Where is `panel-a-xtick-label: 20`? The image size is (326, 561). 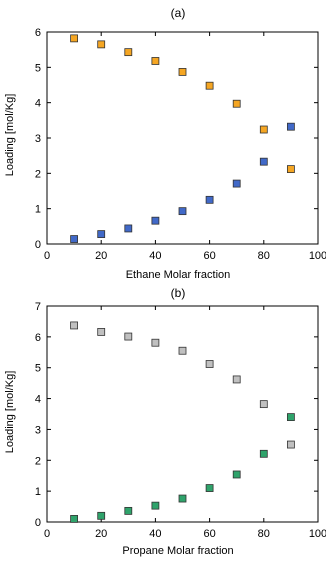
panel-a-xtick-label: 20 is located at coordinates (101, 256).